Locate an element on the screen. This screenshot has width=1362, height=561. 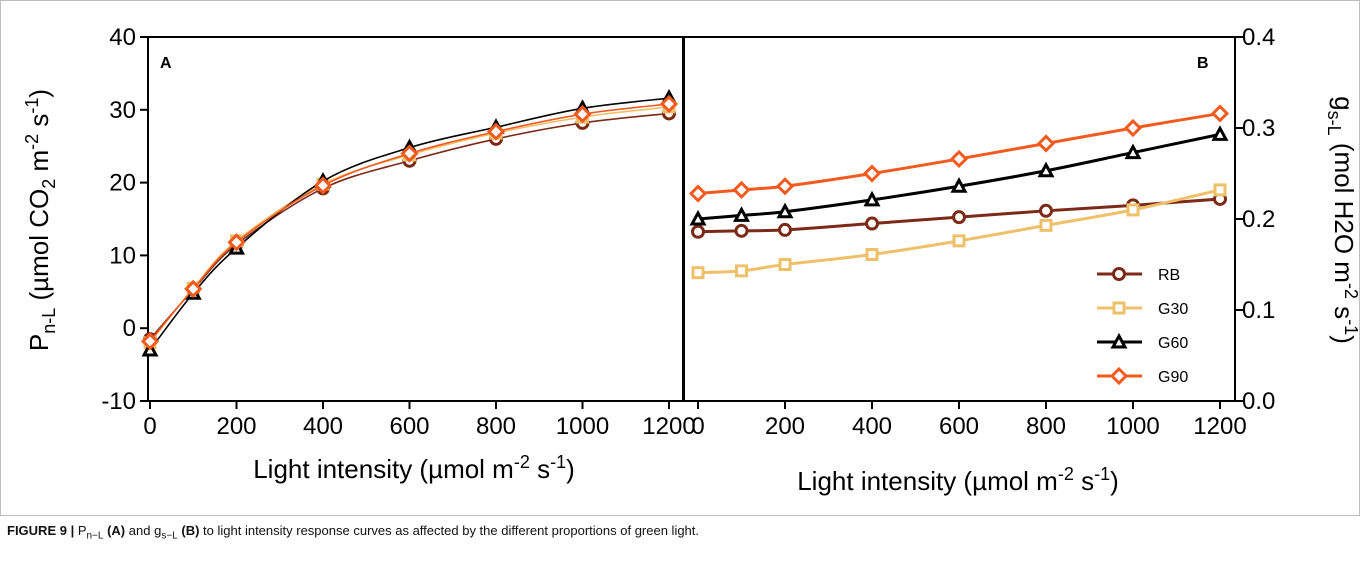
panel-a-y-tick-label: -10 is located at coordinates (118, 401).